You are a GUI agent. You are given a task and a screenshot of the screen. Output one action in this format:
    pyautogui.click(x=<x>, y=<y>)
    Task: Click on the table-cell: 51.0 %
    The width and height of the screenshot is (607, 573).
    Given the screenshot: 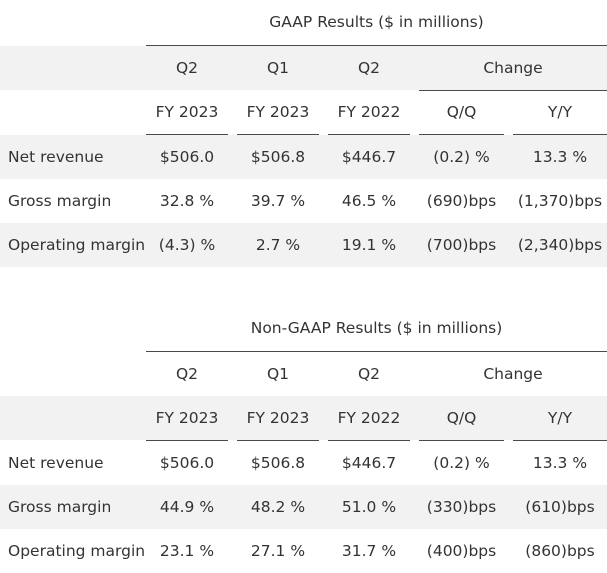 What is the action you would take?
    pyautogui.click(x=369, y=507)
    